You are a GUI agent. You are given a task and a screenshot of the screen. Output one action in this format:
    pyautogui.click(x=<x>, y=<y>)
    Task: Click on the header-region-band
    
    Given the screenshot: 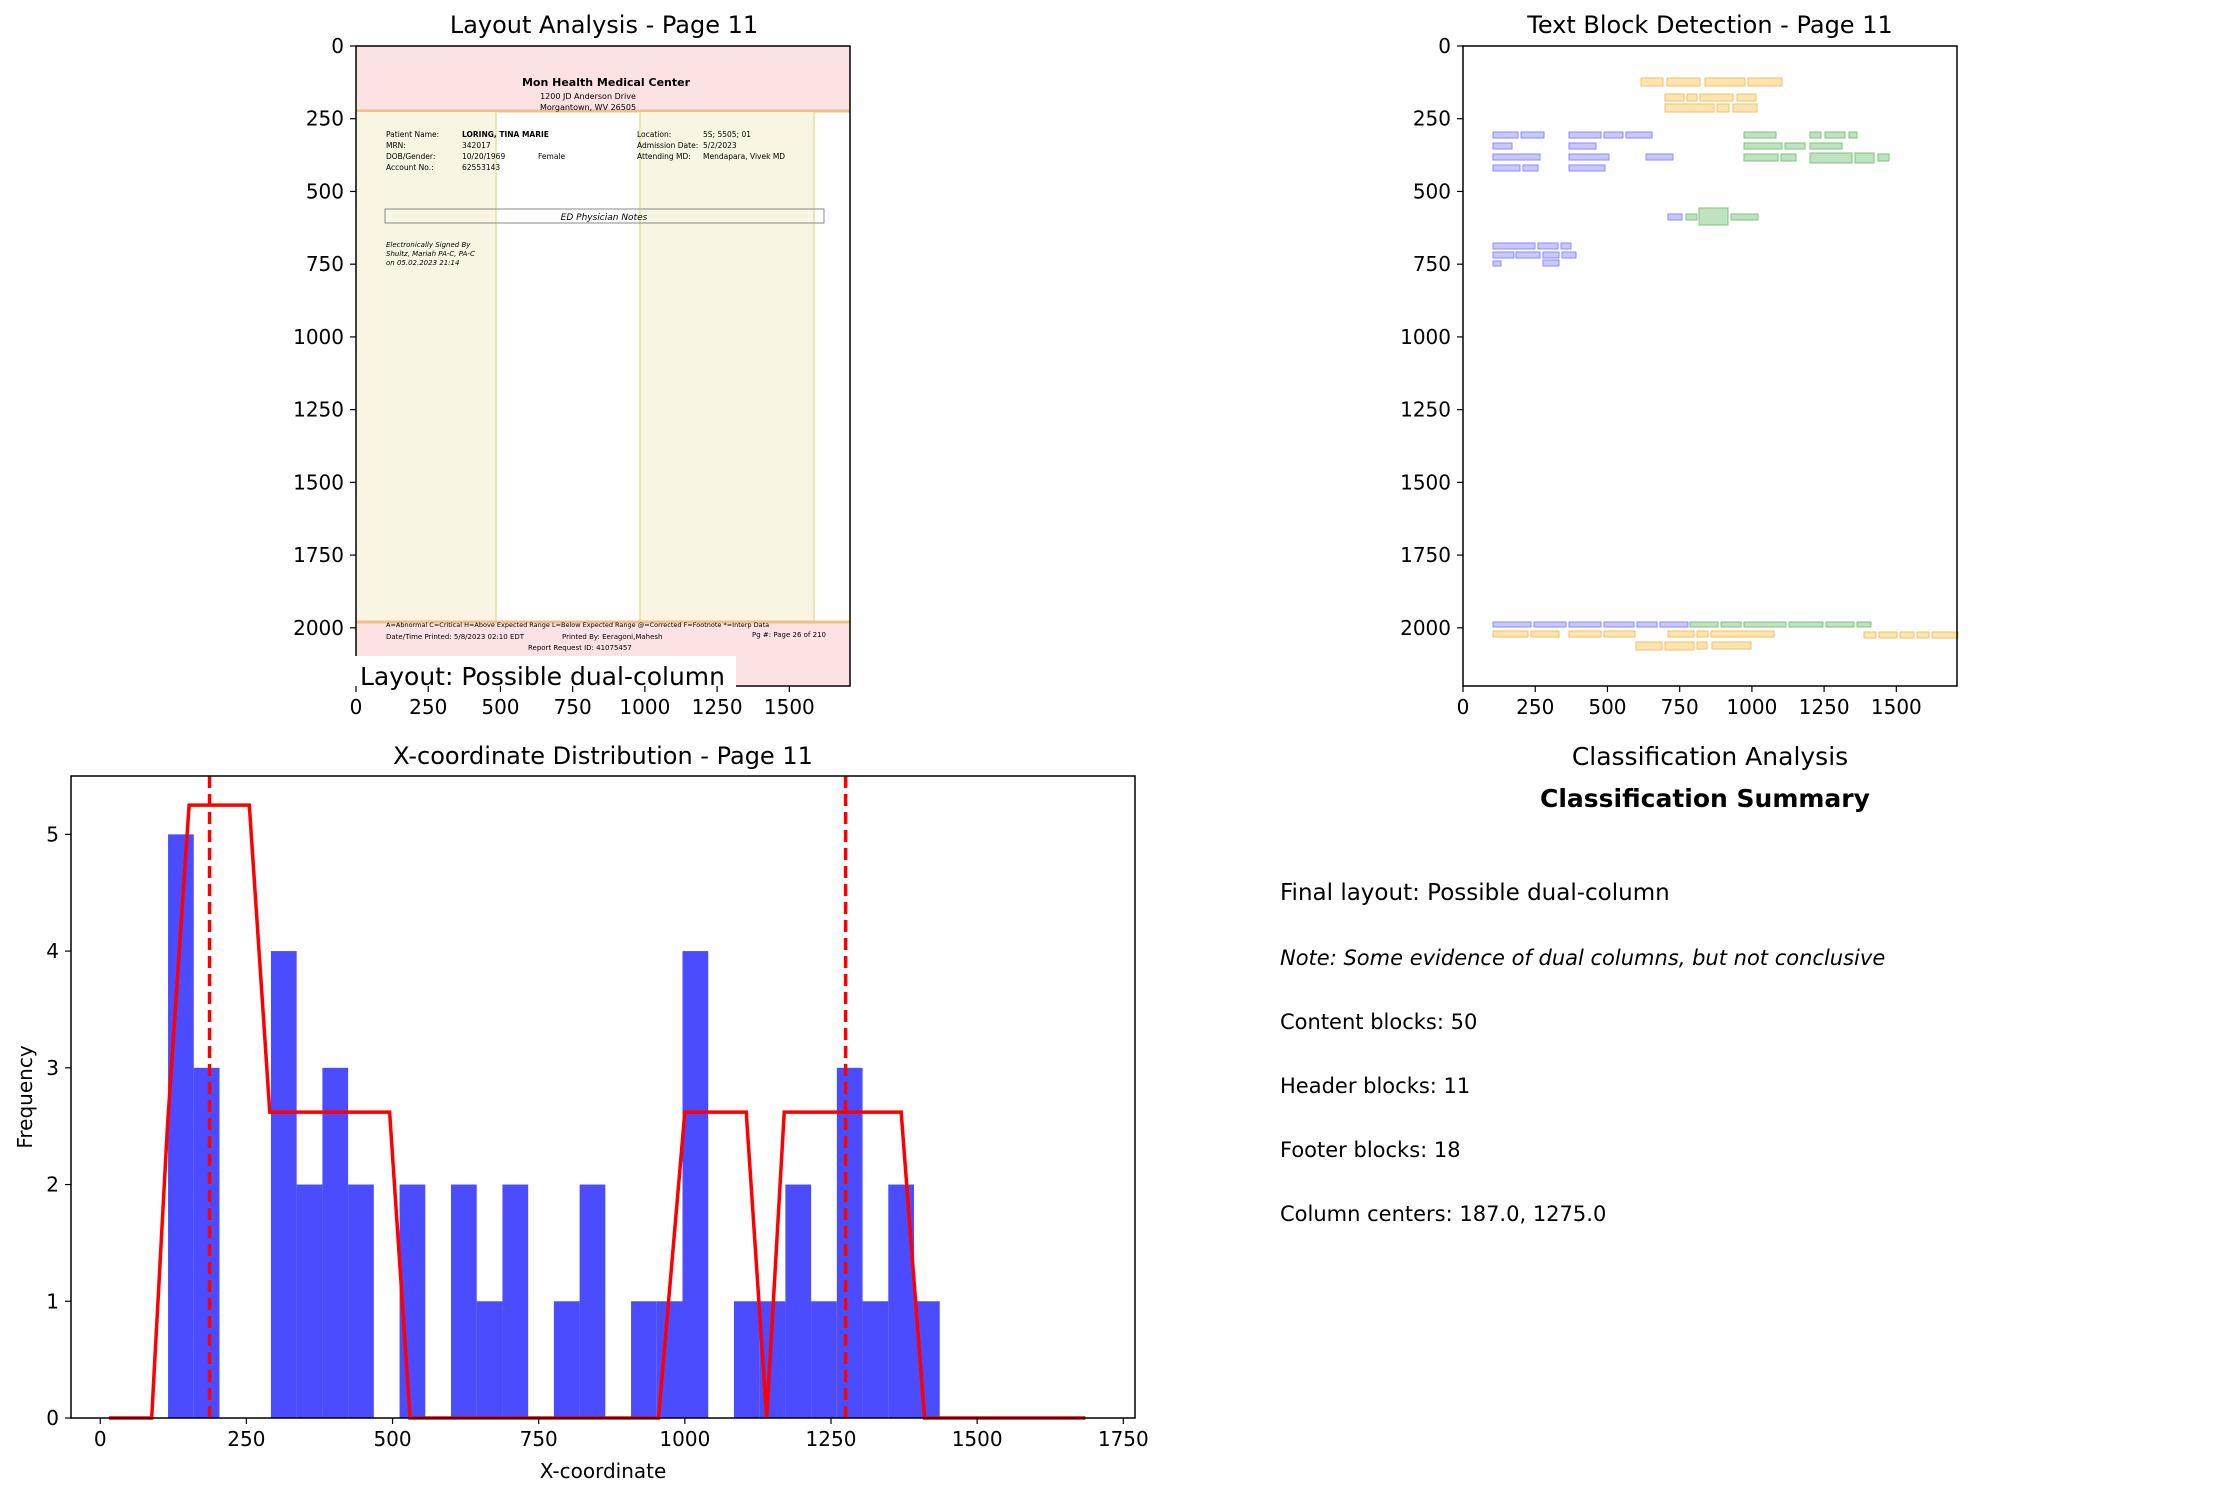 What is the action you would take?
    pyautogui.click(x=603, y=79)
    